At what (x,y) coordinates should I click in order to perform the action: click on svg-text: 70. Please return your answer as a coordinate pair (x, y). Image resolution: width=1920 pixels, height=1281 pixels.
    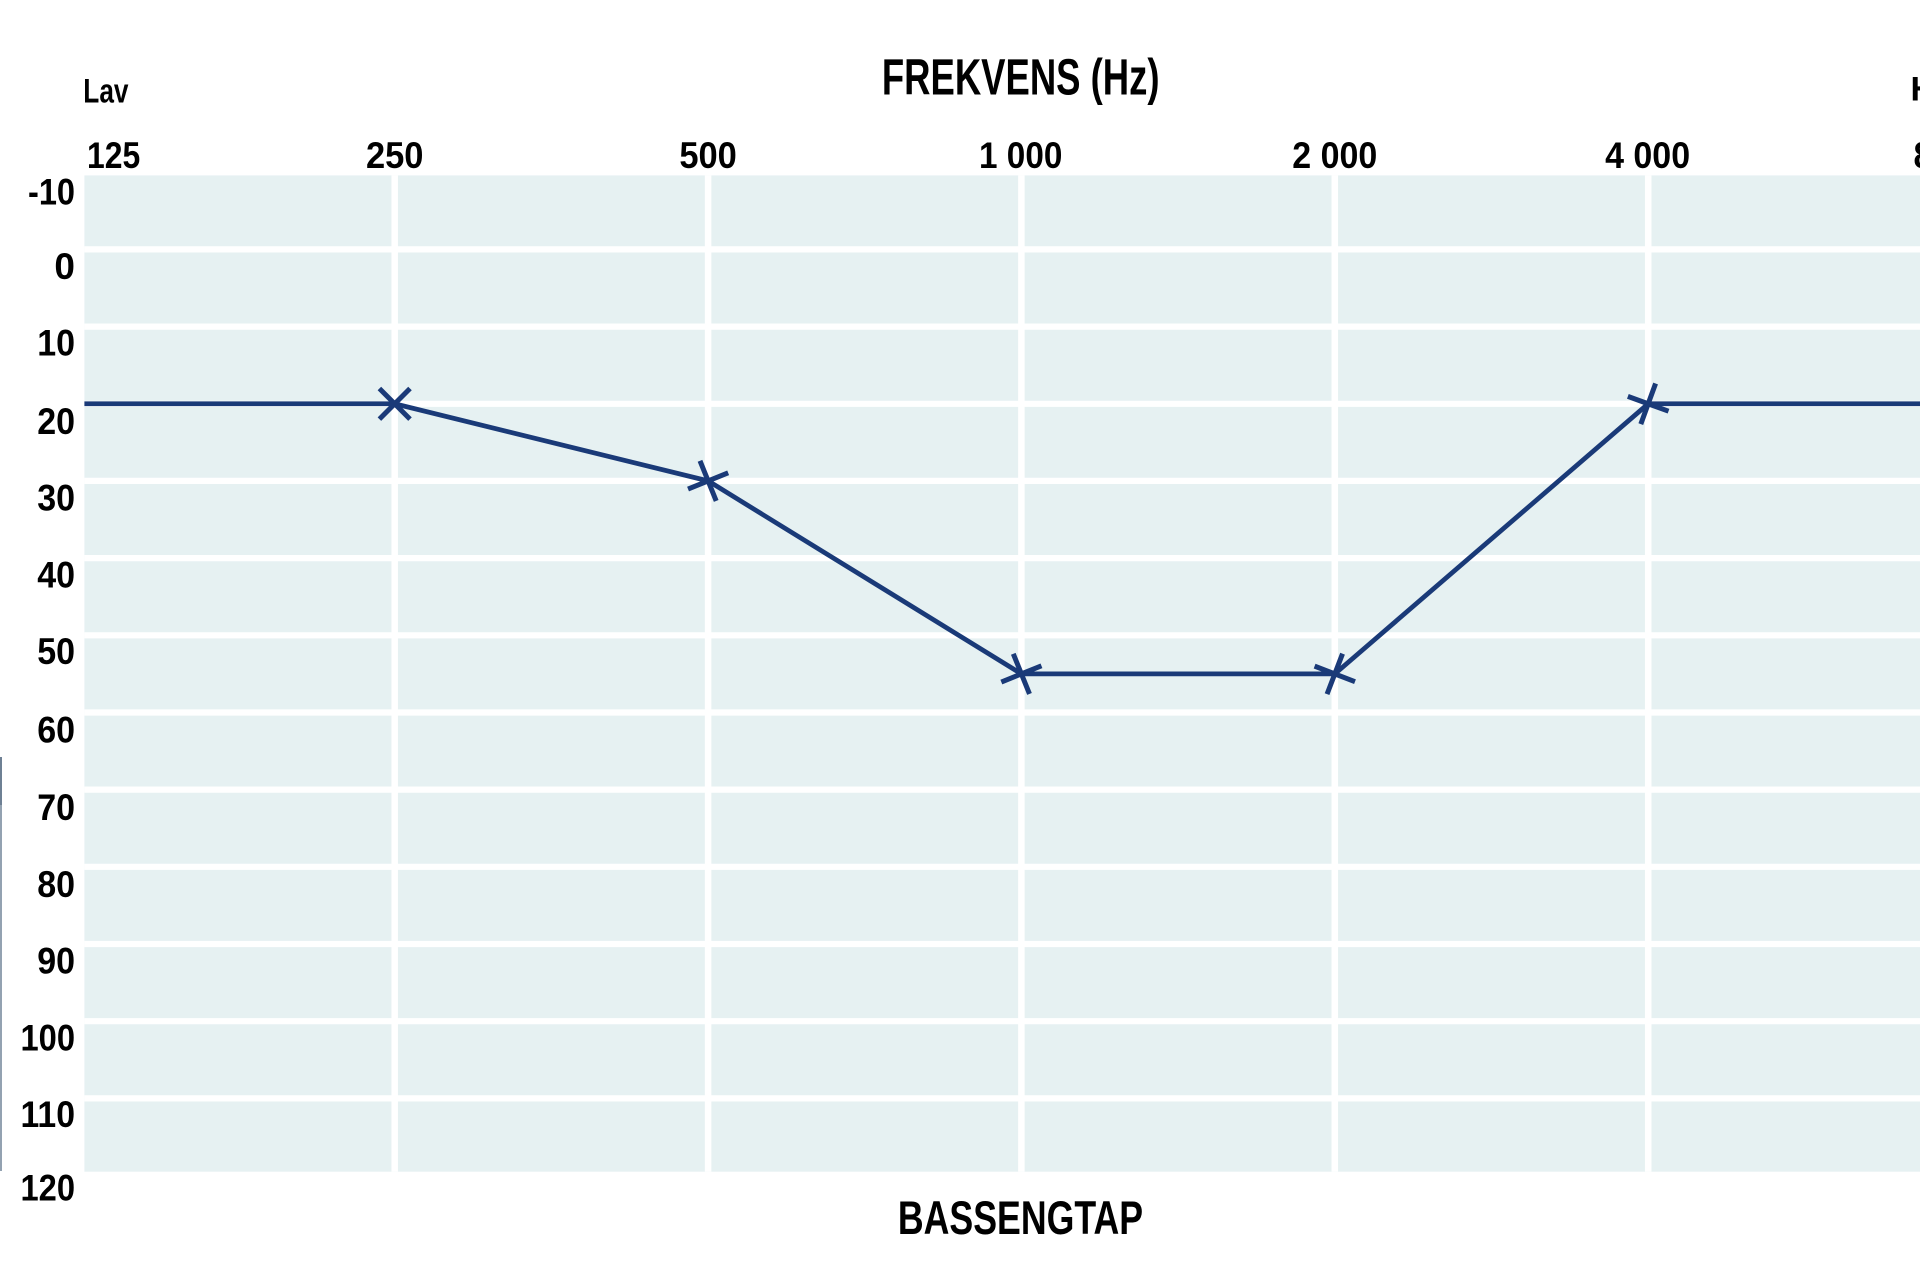
    Looking at the image, I should click on (56, 807).